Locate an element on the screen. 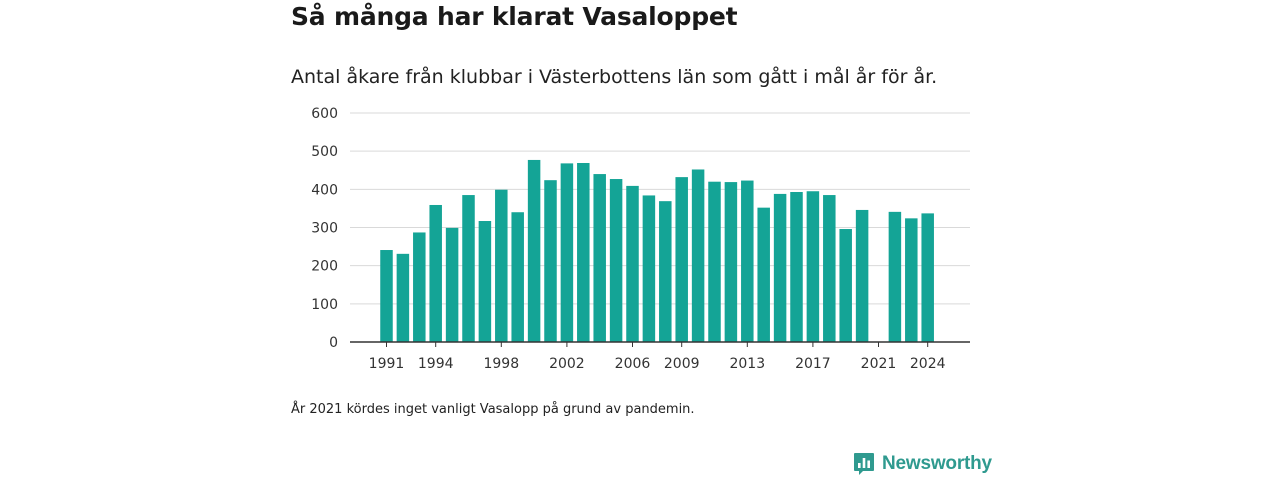 Image resolution: width=1280 pixels, height=480 pixels. y-tick-label: 500 is located at coordinates (324, 152).